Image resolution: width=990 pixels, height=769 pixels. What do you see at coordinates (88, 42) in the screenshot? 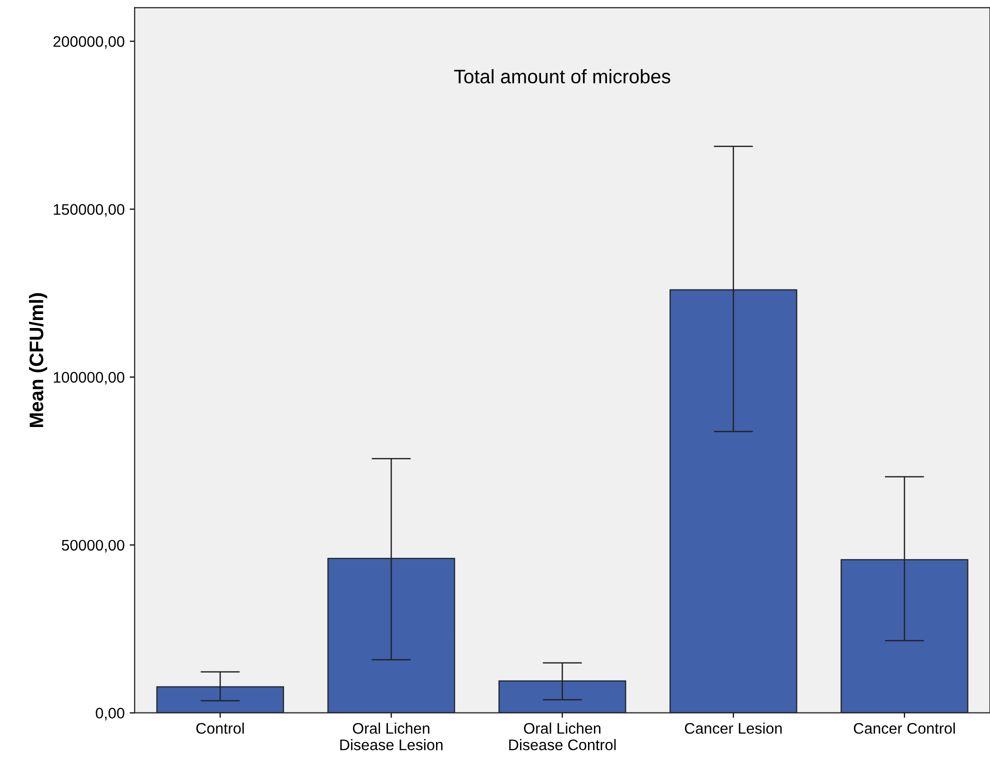
I see `y-tick-label: 200000,00` at bounding box center [88, 42].